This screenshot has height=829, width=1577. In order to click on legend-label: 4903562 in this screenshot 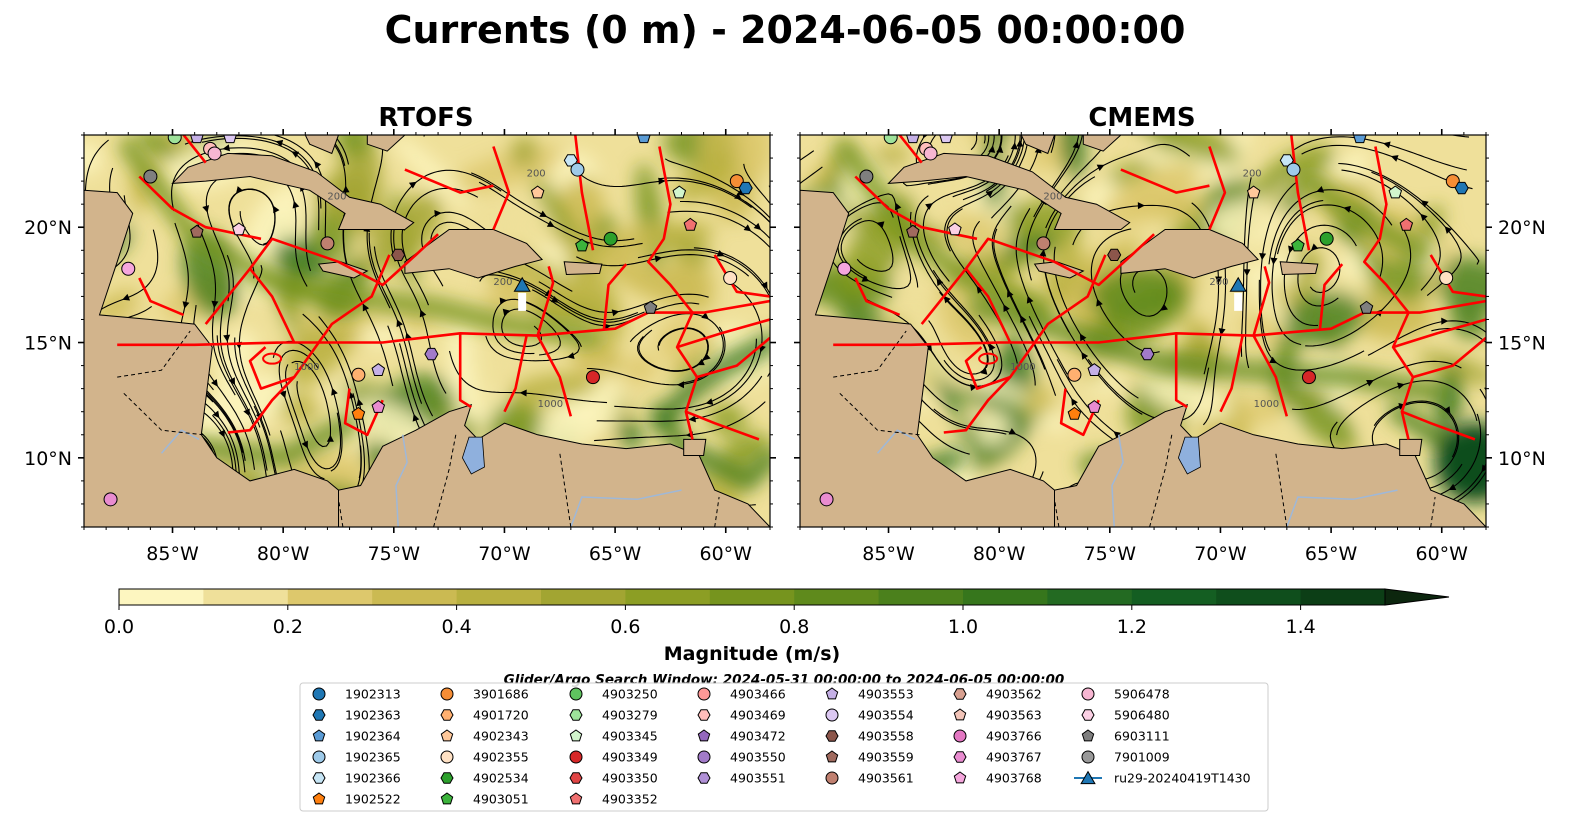, I will do `click(1014, 694)`.